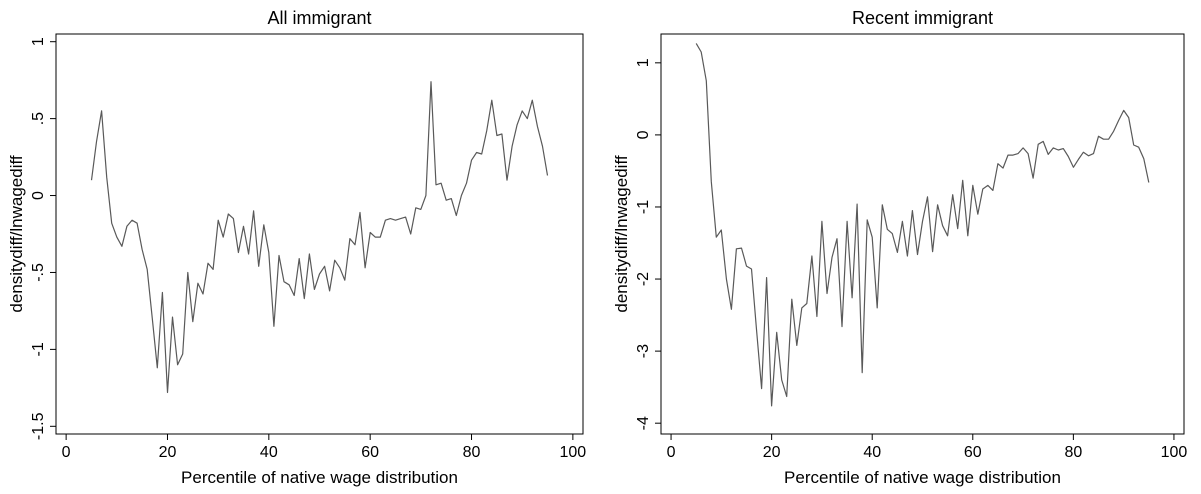  I want to click on y-tick-label: -1.5, so click(38, 426).